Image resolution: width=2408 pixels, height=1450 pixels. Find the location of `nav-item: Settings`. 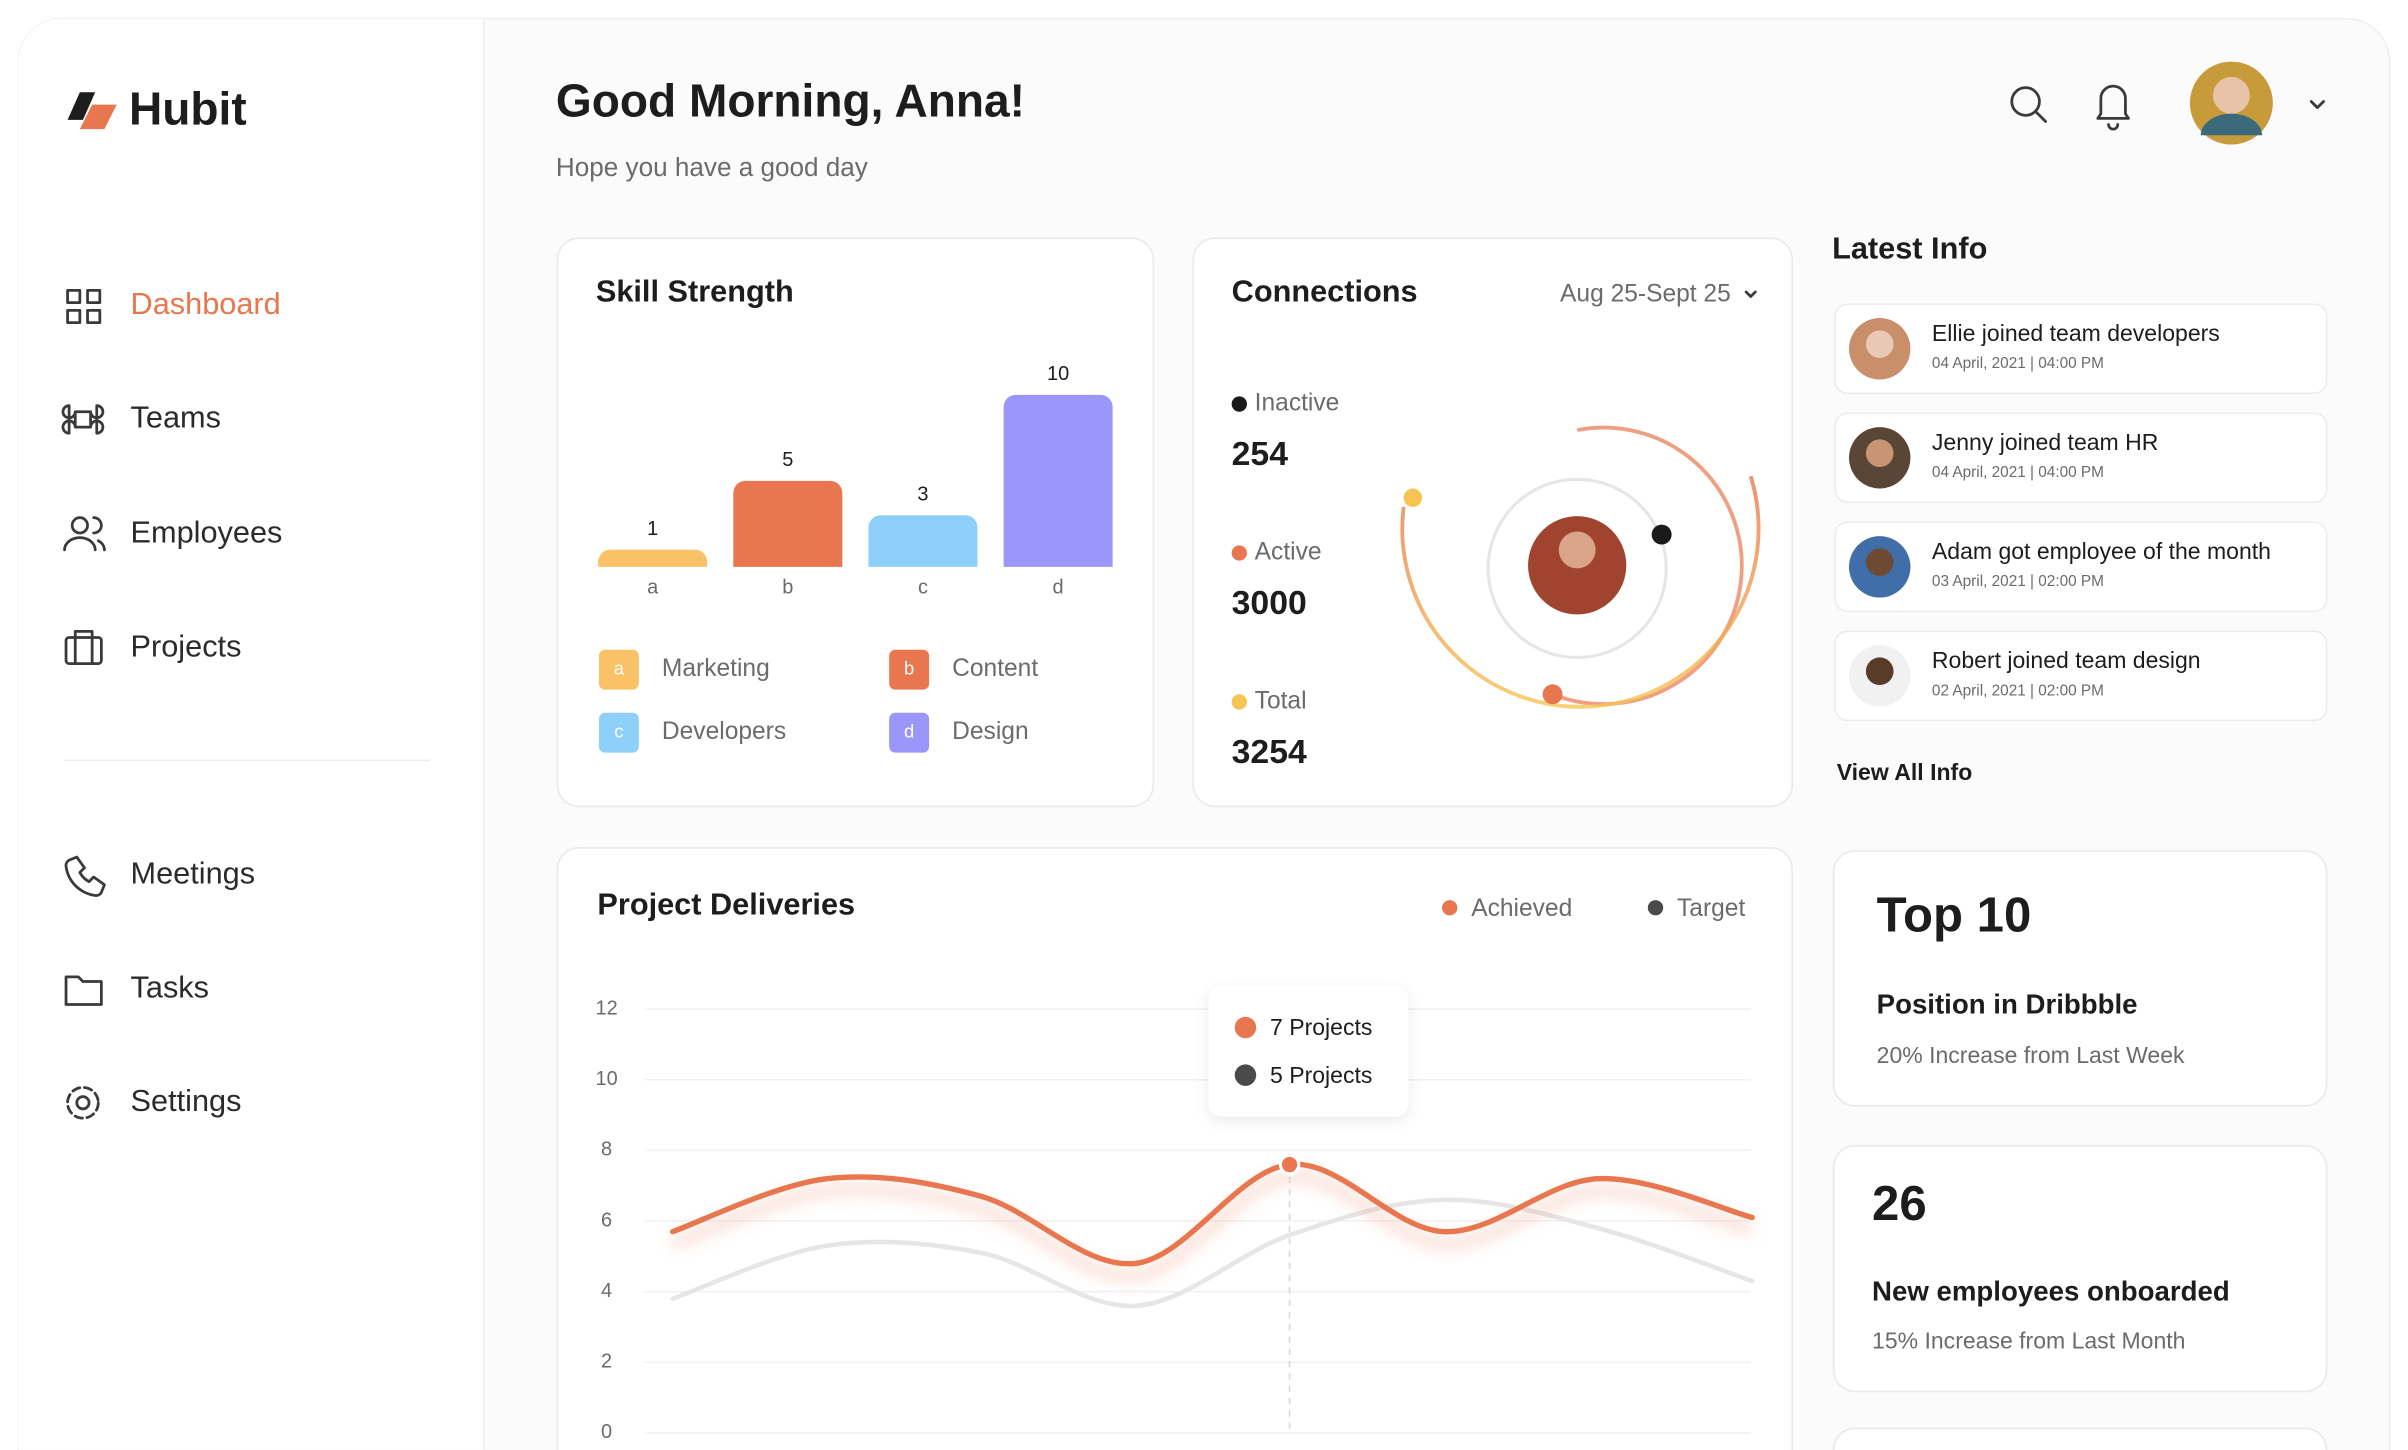

nav-item: Settings is located at coordinates (154, 1101).